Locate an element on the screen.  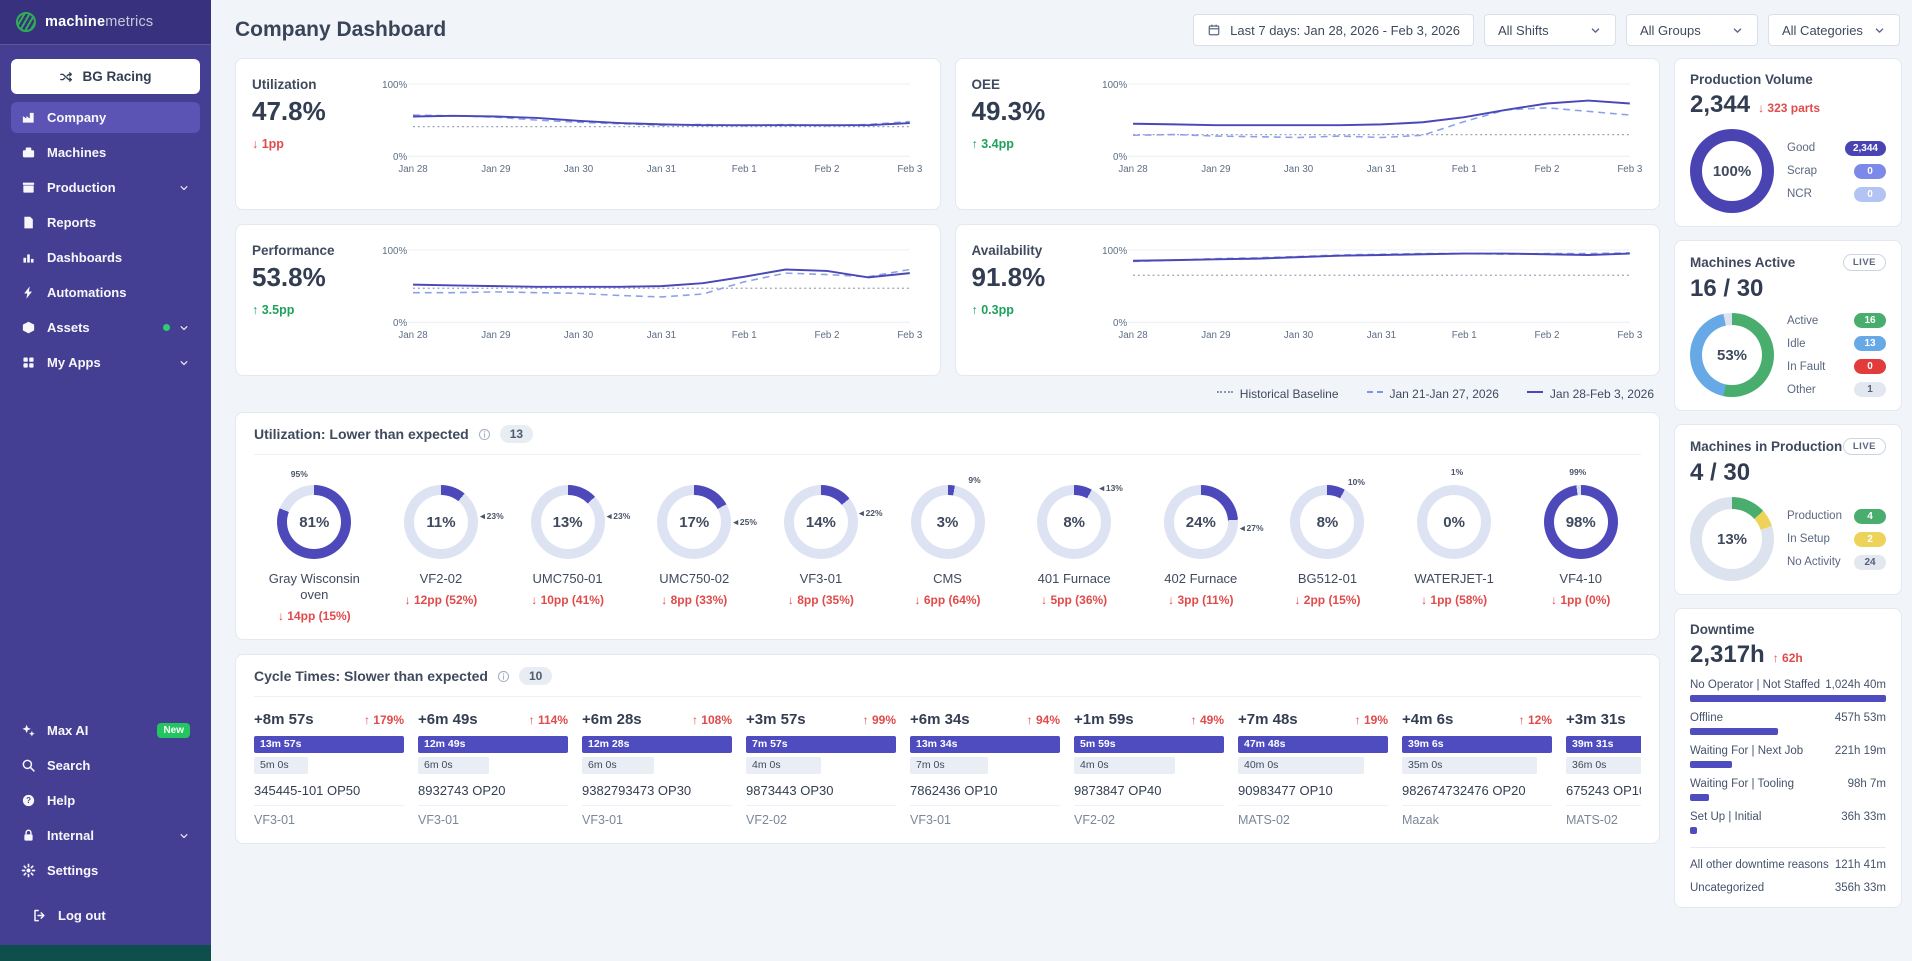
machine-utilization-tile-bg512-01: 8% 10% BG512-01 ↓ 2pp (15%) is located at coordinates (1327, 550).